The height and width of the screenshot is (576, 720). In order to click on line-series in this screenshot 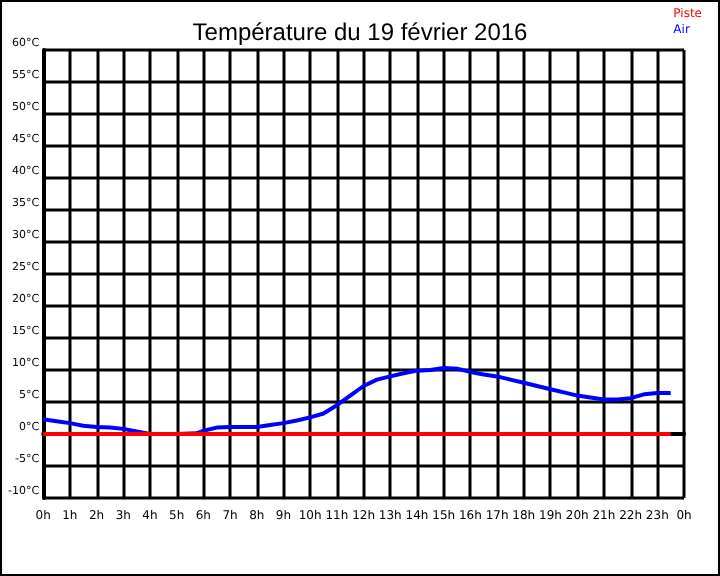, I will do `click(357, 401)`.